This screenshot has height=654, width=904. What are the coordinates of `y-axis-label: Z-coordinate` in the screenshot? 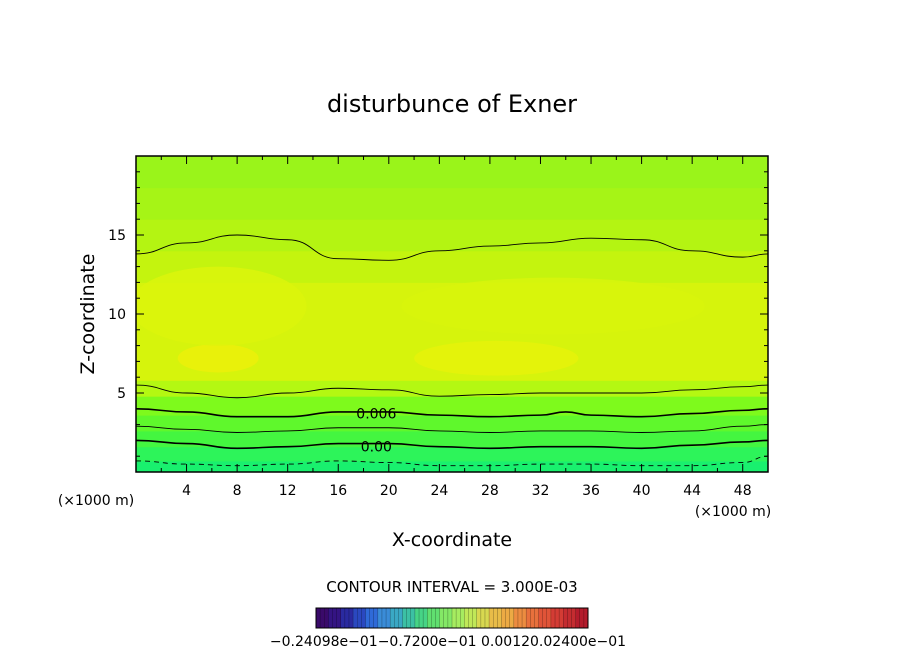 It's located at (88, 314).